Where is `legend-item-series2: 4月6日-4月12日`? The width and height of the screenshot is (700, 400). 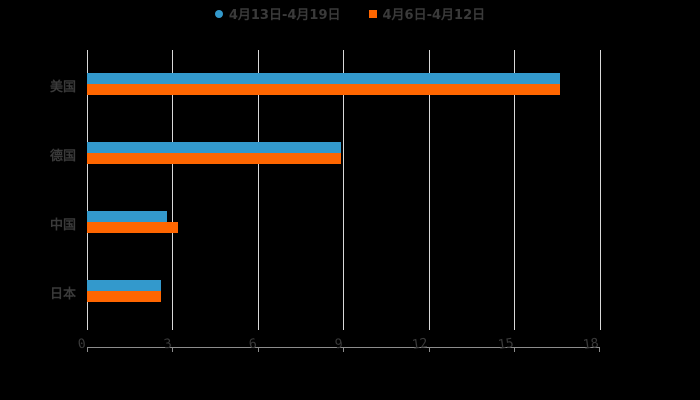 legend-item-series2: 4月6日-4月12日 is located at coordinates (427, 13).